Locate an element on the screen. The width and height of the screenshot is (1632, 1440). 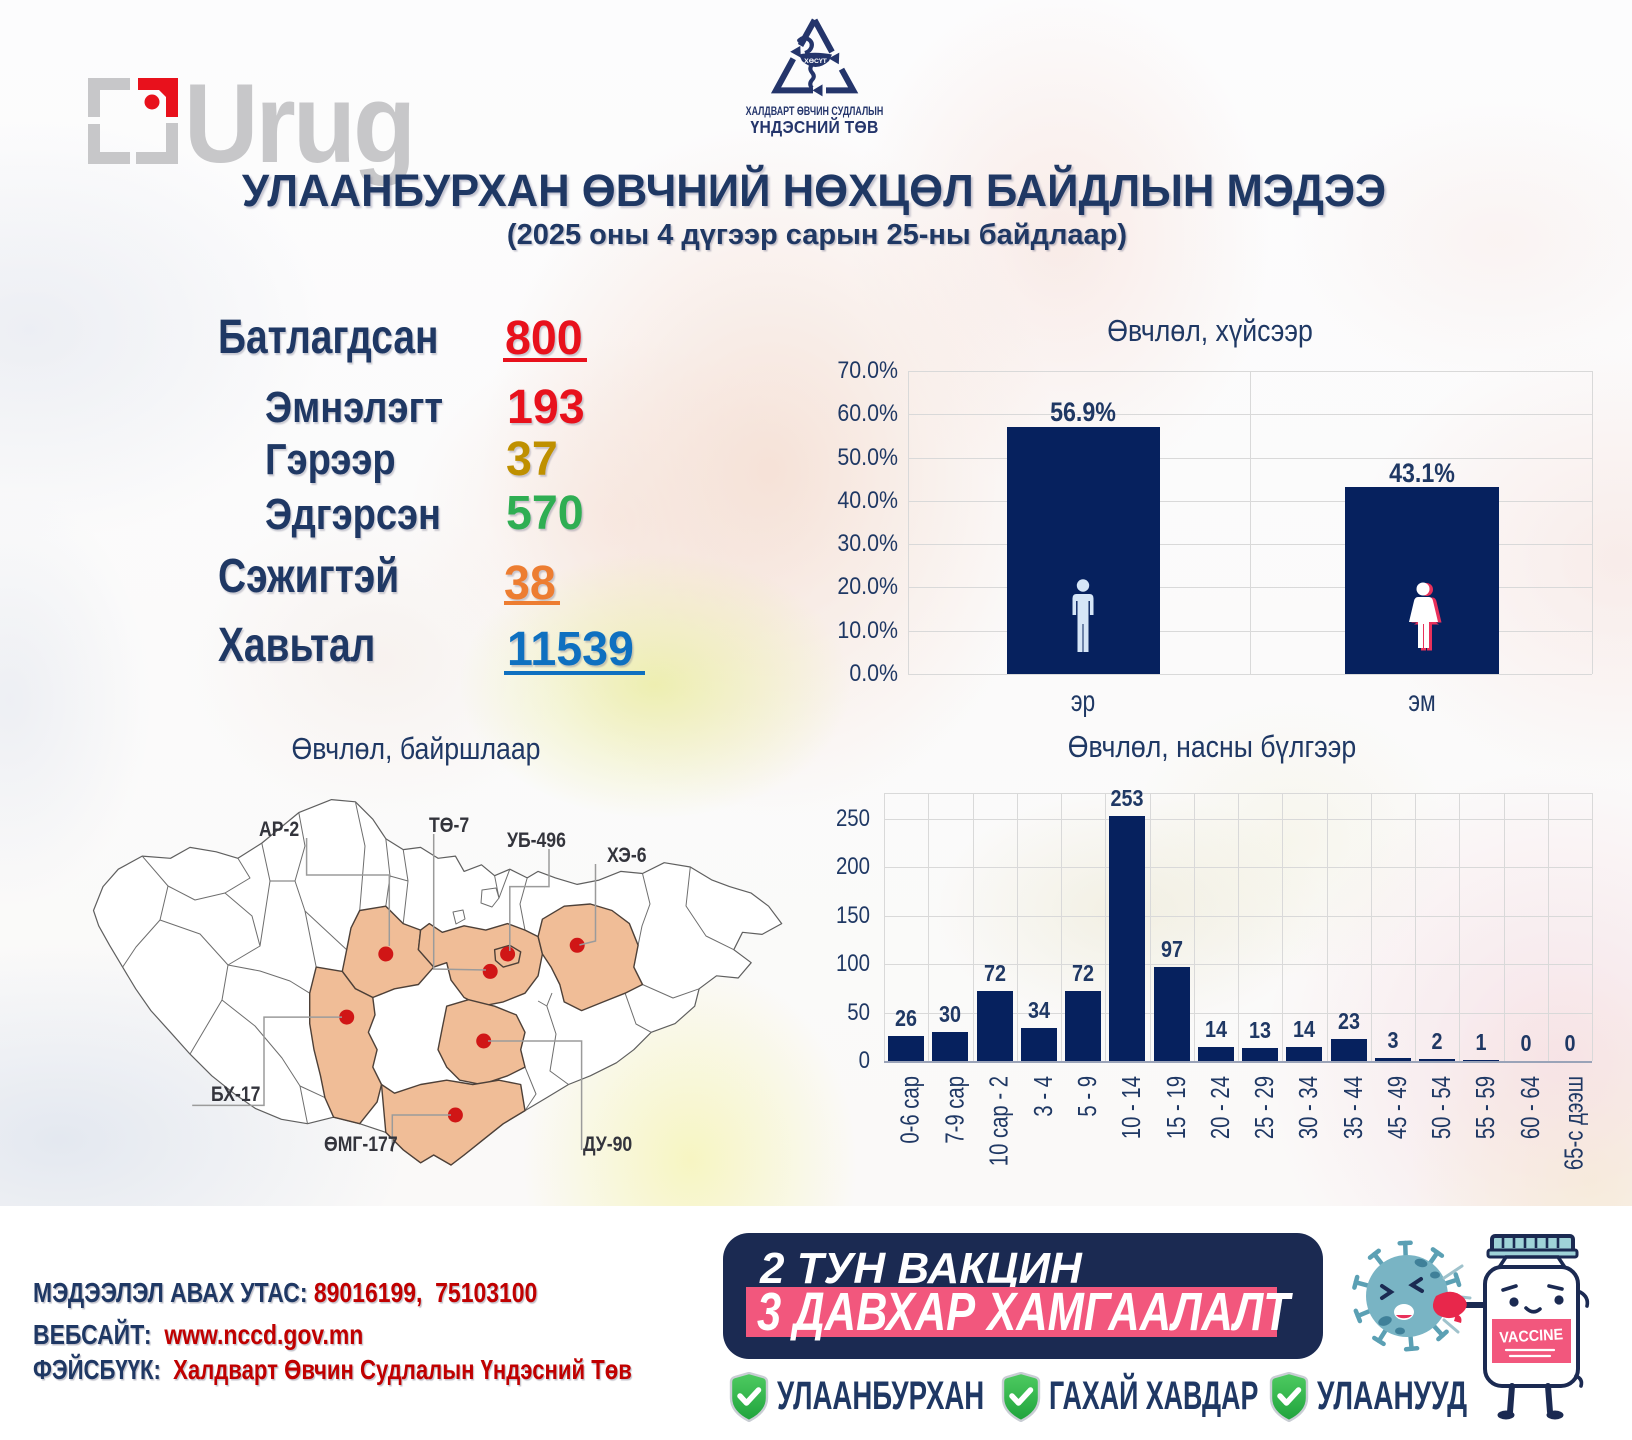
svg-text: ТӨ-7 is located at coordinates (449, 825).